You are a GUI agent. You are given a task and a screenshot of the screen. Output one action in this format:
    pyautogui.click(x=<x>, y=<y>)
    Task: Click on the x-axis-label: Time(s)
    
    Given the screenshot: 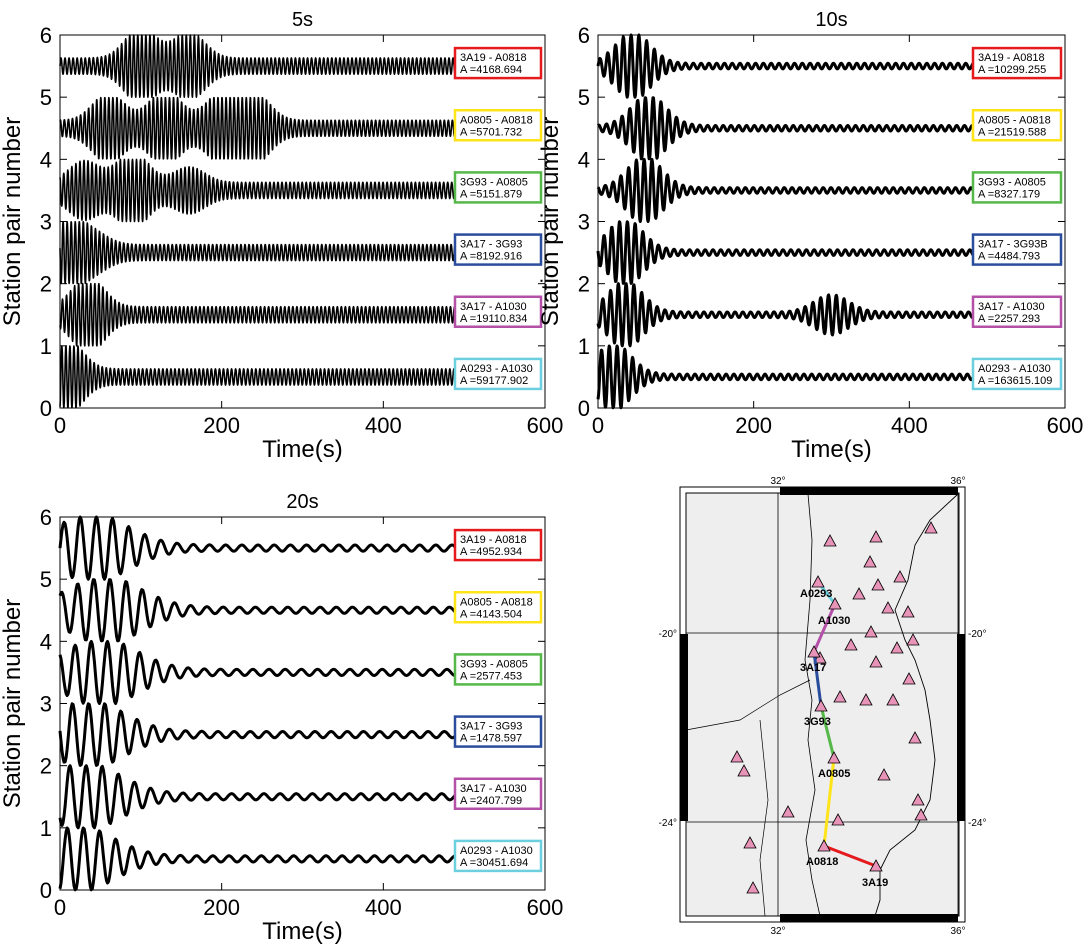 What is the action you would take?
    pyautogui.click(x=831, y=449)
    